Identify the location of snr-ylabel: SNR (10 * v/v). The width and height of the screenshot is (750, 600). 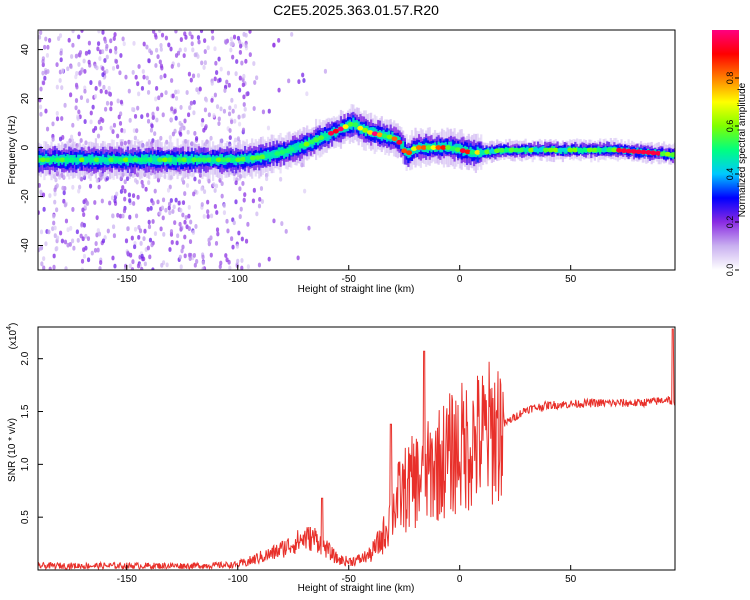
(12, 450).